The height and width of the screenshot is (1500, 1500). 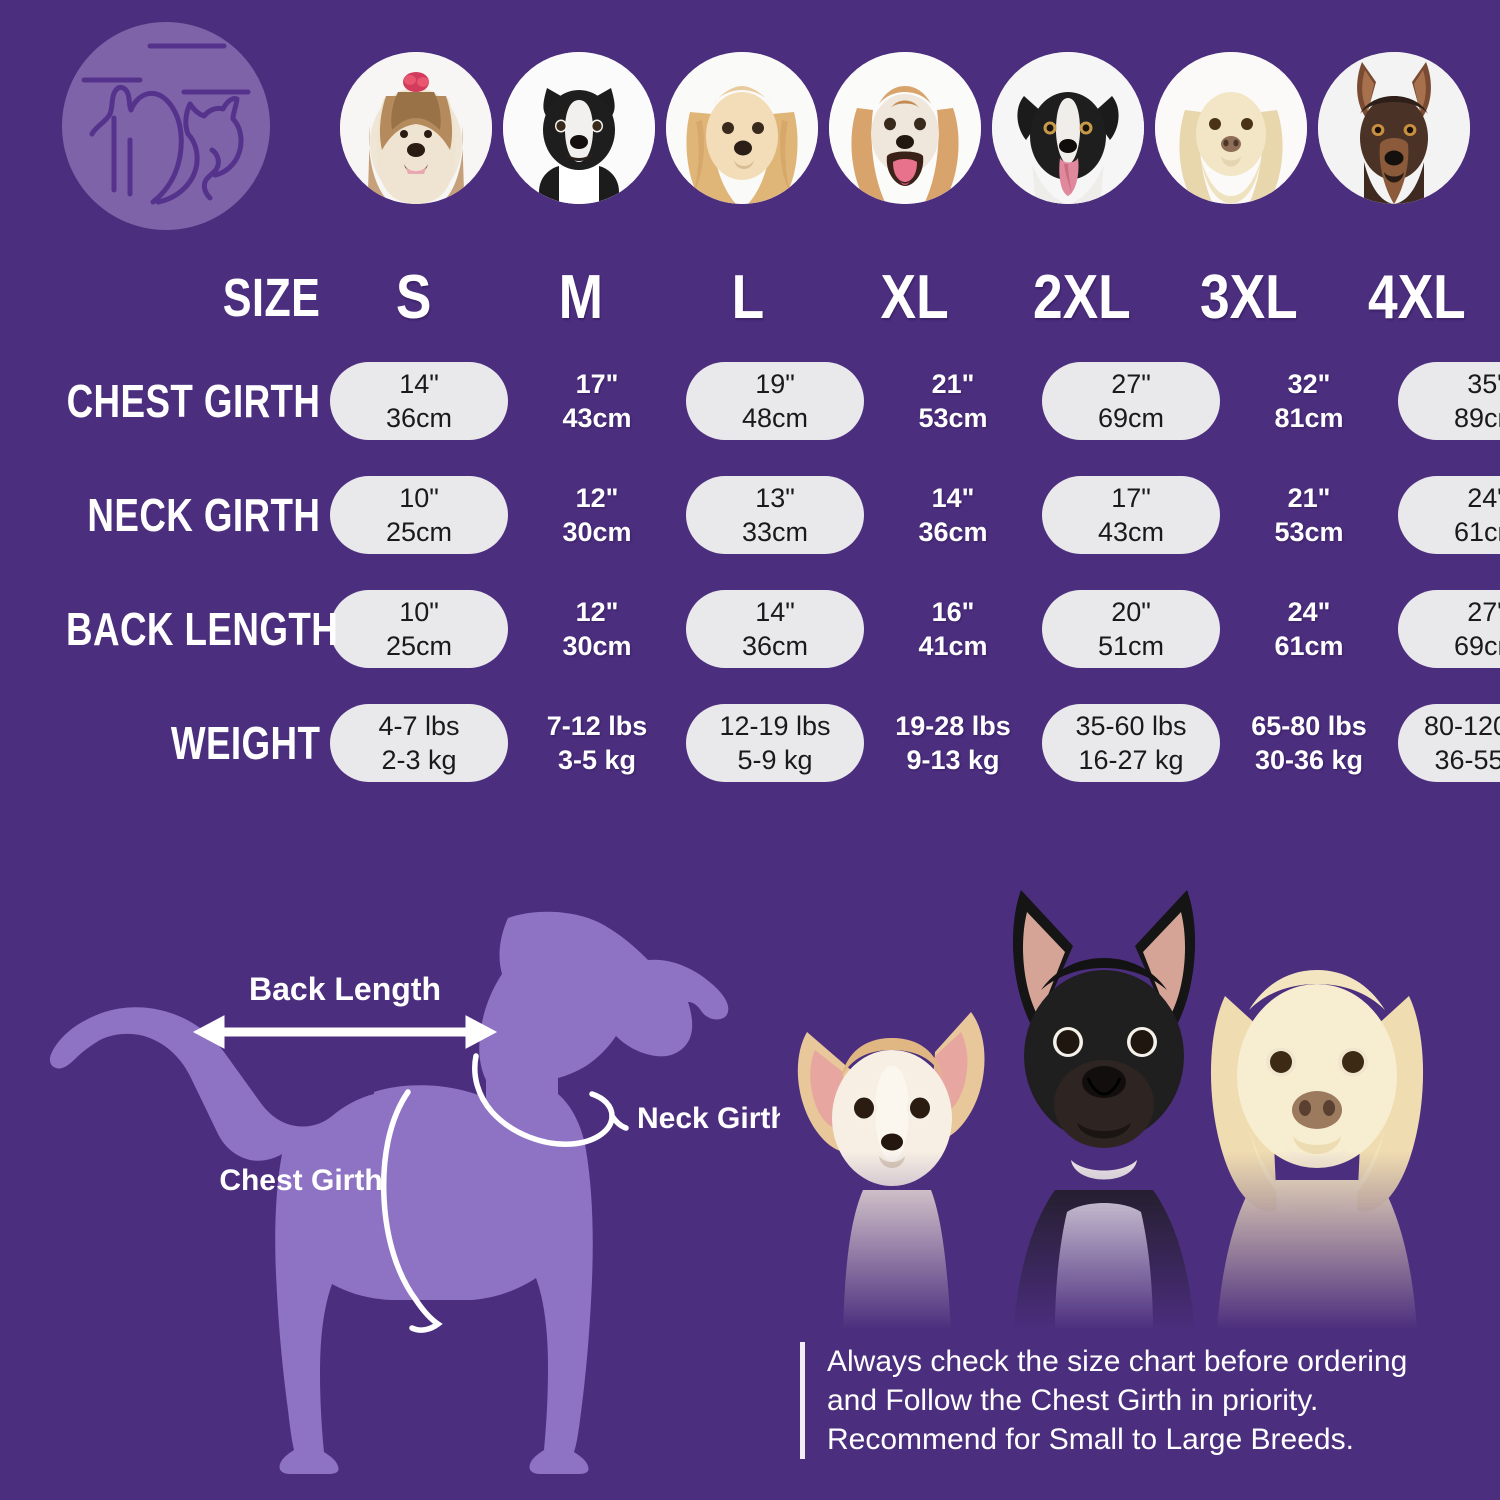 I want to click on value-plain: 14" 36cm, so click(x=953, y=515).